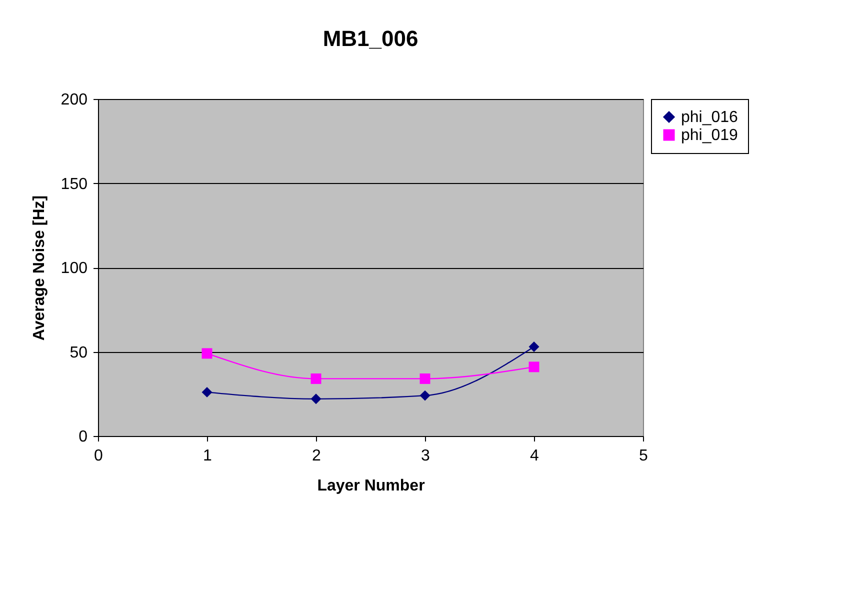 Image resolution: width=859 pixels, height=590 pixels. Describe the element at coordinates (74, 100) in the screenshot. I see `y-tick-label: 200` at that location.